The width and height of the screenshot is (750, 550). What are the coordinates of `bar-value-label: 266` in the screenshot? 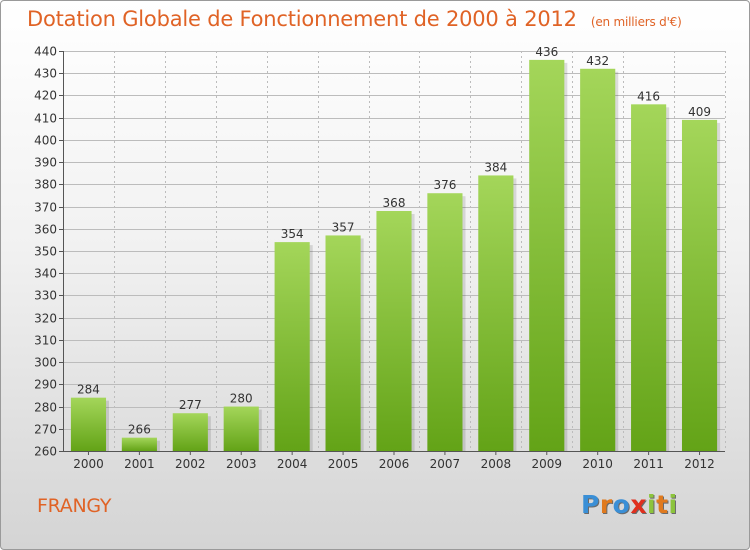 It's located at (139, 430).